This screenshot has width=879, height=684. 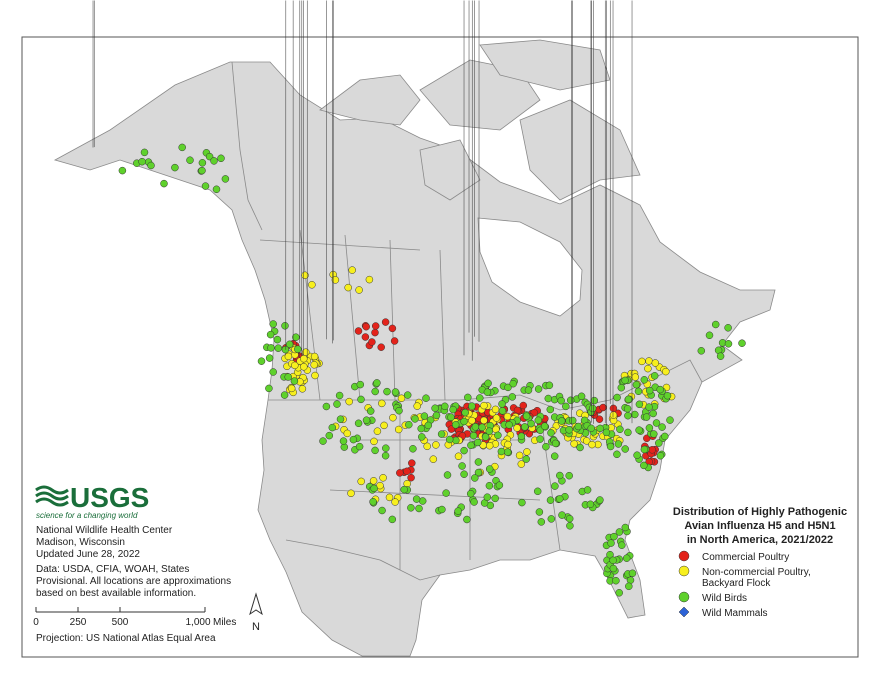 I want to click on legend-label: Commercial Poultry, so click(x=745, y=557).